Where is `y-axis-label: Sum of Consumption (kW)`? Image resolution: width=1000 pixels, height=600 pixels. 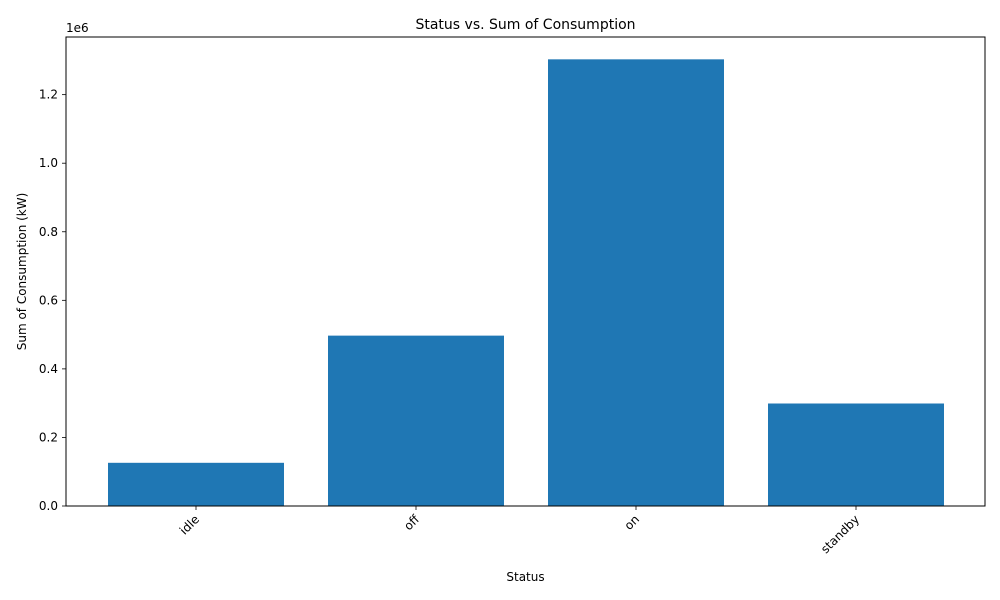 y-axis-label: Sum of Consumption (kW) is located at coordinates (22, 272).